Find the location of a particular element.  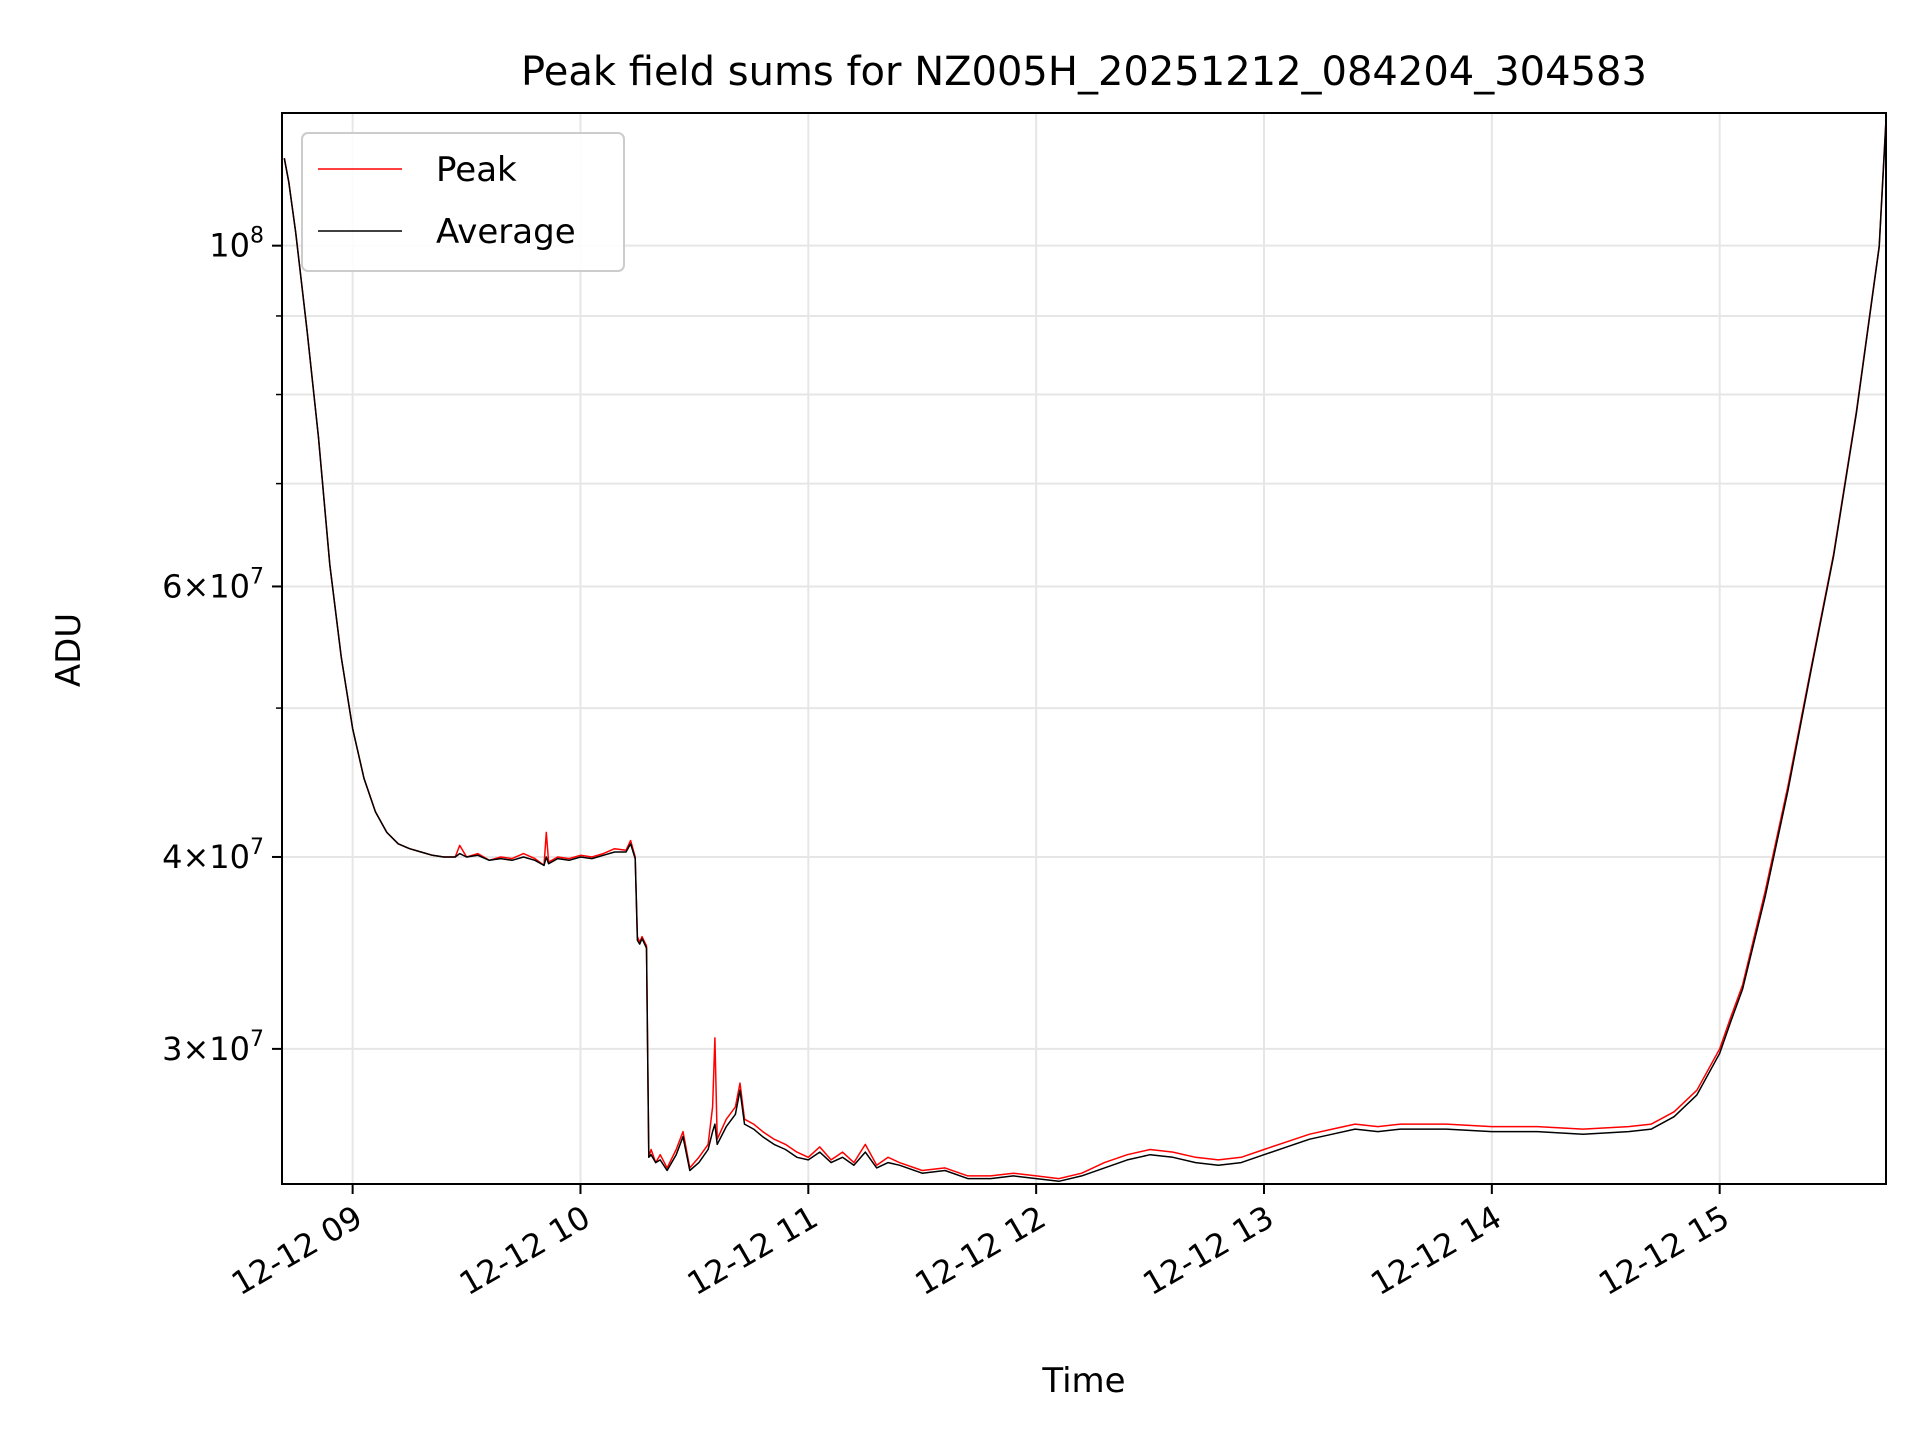

x-tick-label: 12-12 15 is located at coordinates (1664, 1250).